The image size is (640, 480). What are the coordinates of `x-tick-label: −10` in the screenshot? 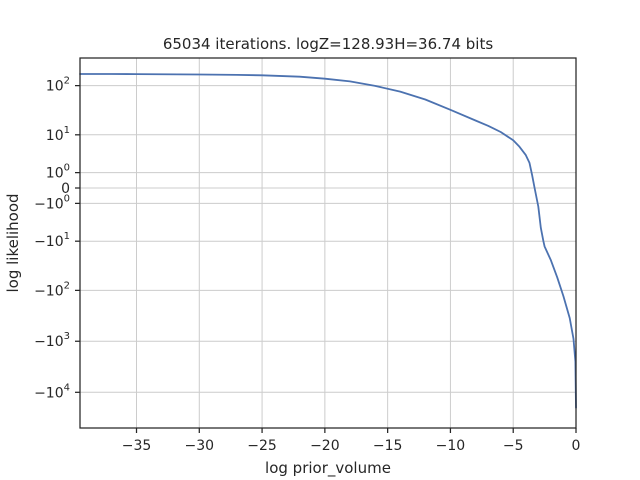 It's located at (451, 446).